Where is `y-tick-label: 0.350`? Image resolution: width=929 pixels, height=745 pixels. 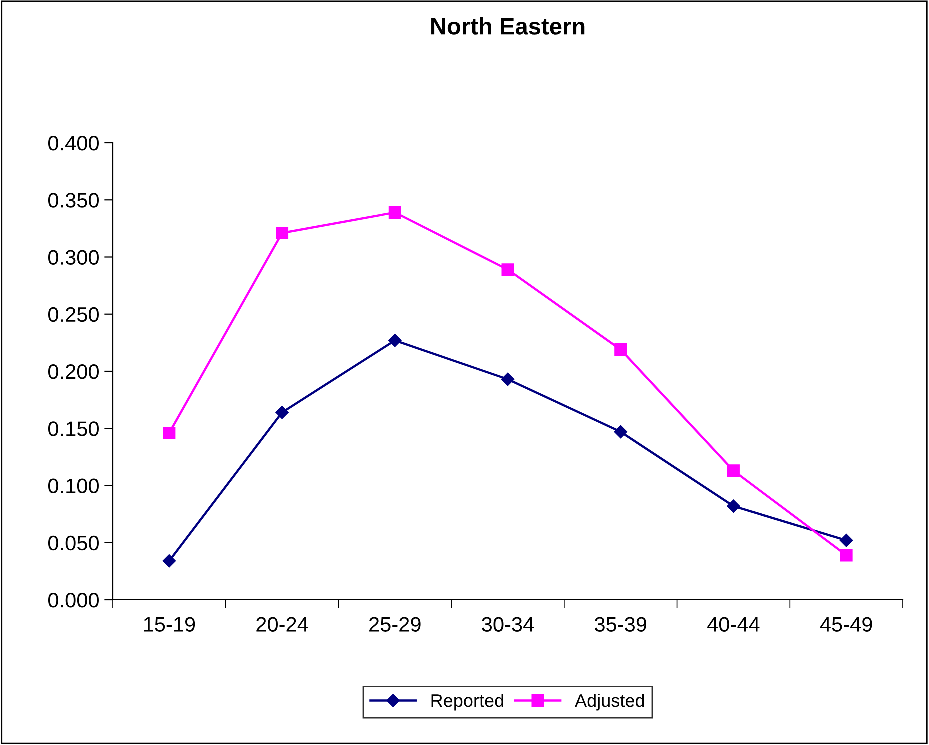
y-tick-label: 0.350 is located at coordinates (73, 200).